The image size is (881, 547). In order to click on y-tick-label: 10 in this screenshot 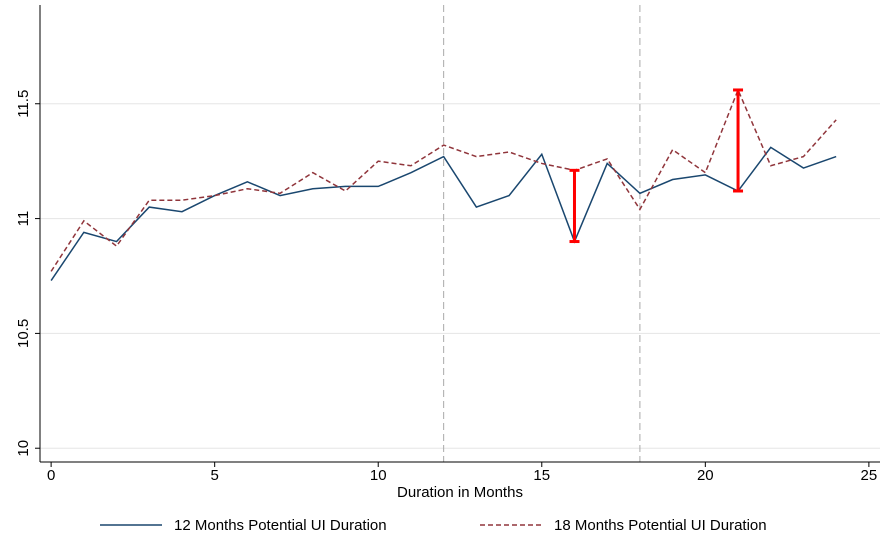, I will do `click(23, 448)`.